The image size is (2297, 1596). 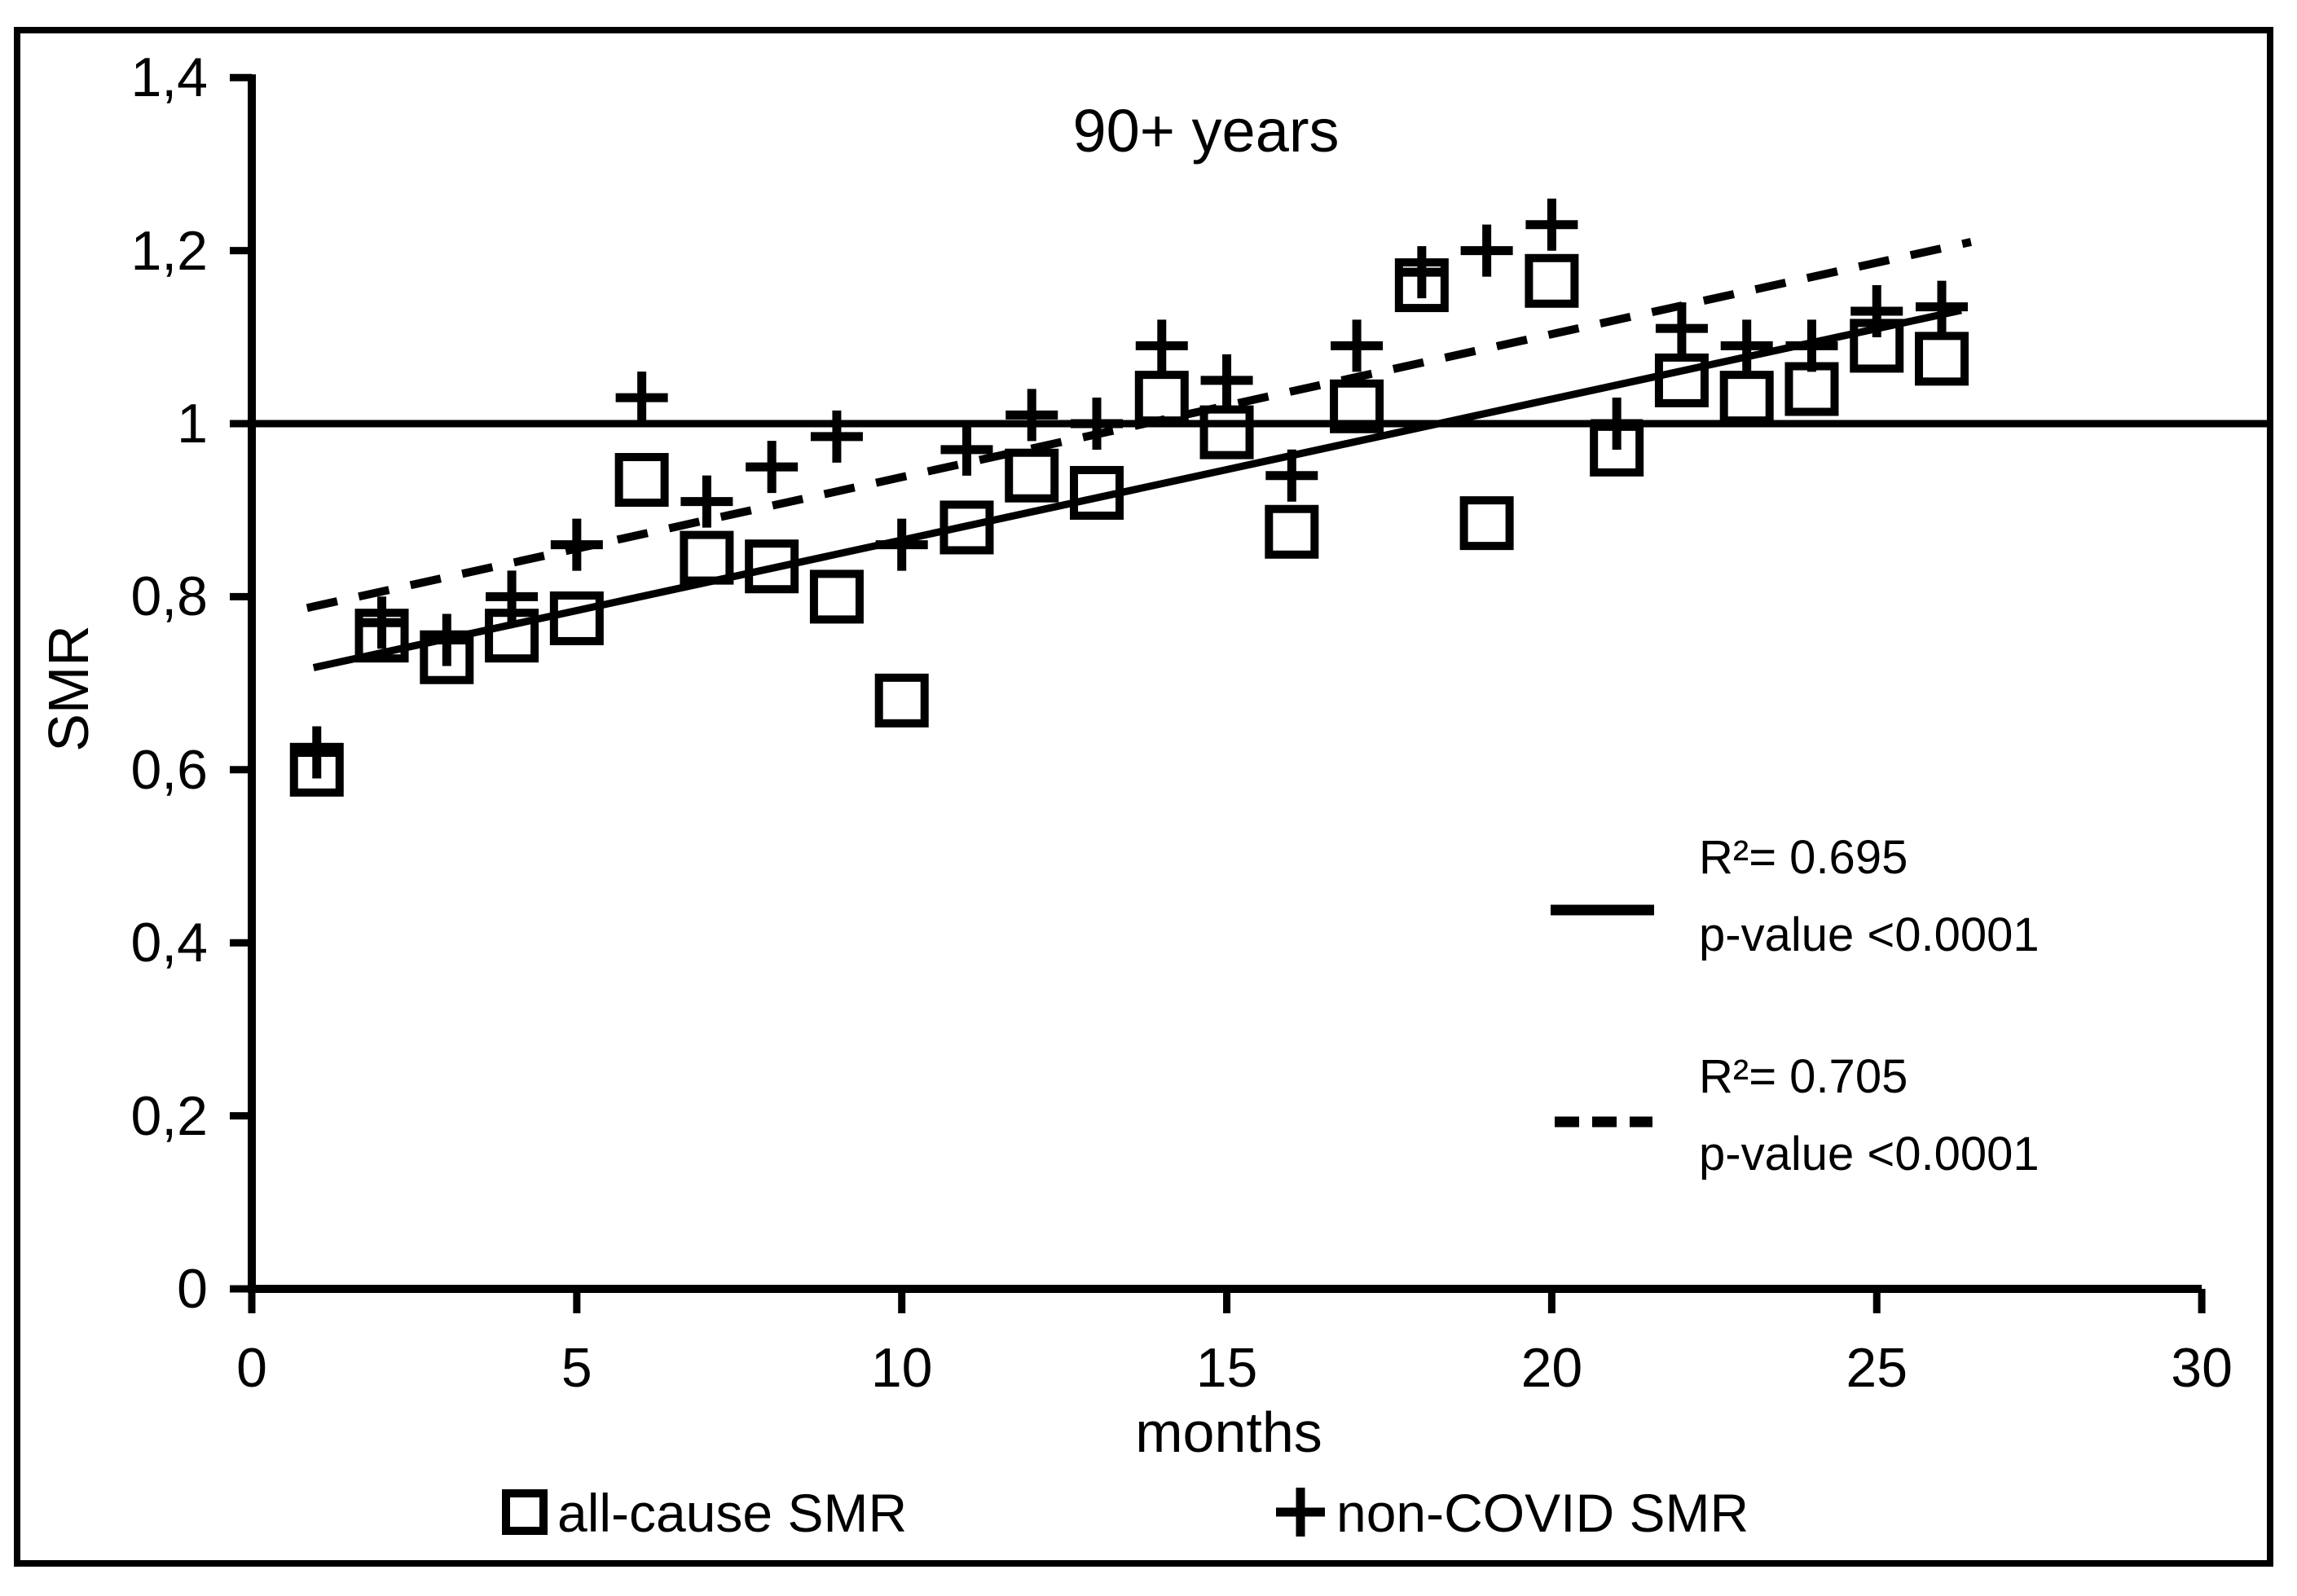 What do you see at coordinates (1226, 1368) in the screenshot?
I see `x-tick-label-15: 15` at bounding box center [1226, 1368].